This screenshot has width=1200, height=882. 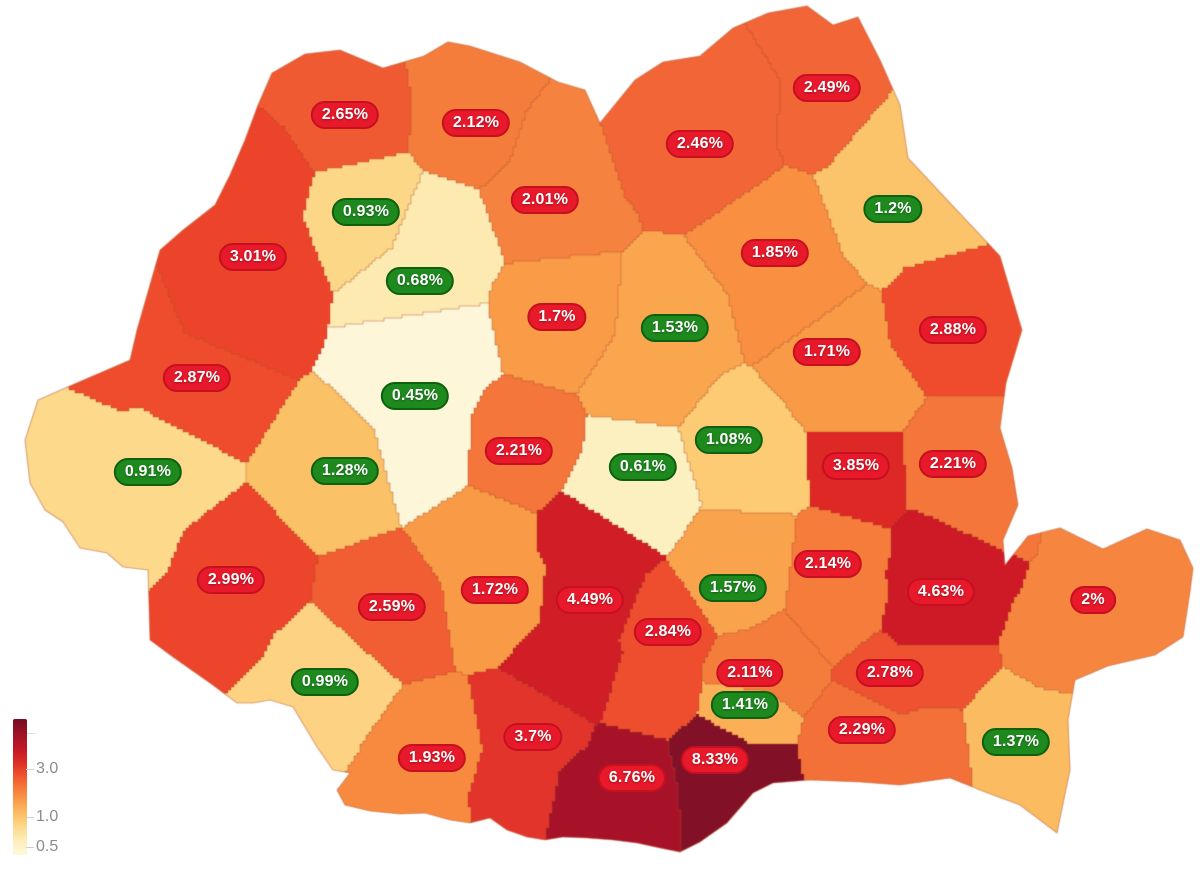 What do you see at coordinates (729, 440) in the screenshot?
I see `region-badge: 1.08%` at bounding box center [729, 440].